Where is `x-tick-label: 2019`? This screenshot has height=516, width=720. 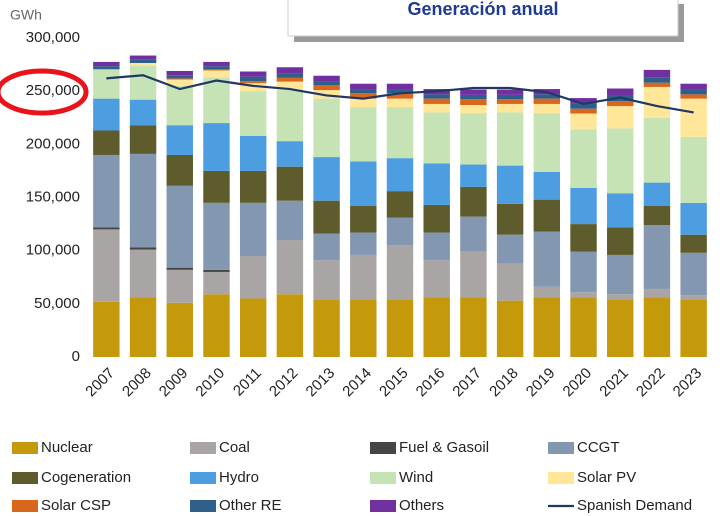 x-tick-label: 2019 is located at coordinates (541, 383).